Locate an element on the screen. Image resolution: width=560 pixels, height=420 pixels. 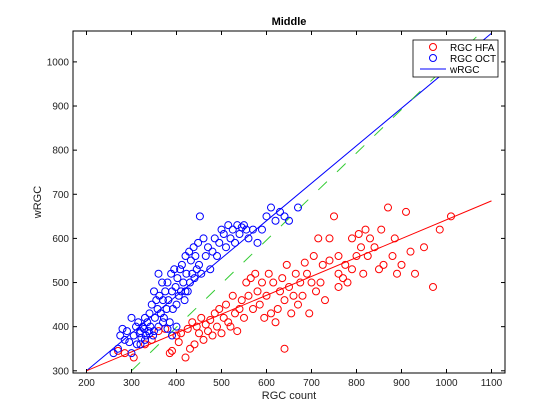
legend-marker-rgc-hfa is located at coordinates (433, 47).